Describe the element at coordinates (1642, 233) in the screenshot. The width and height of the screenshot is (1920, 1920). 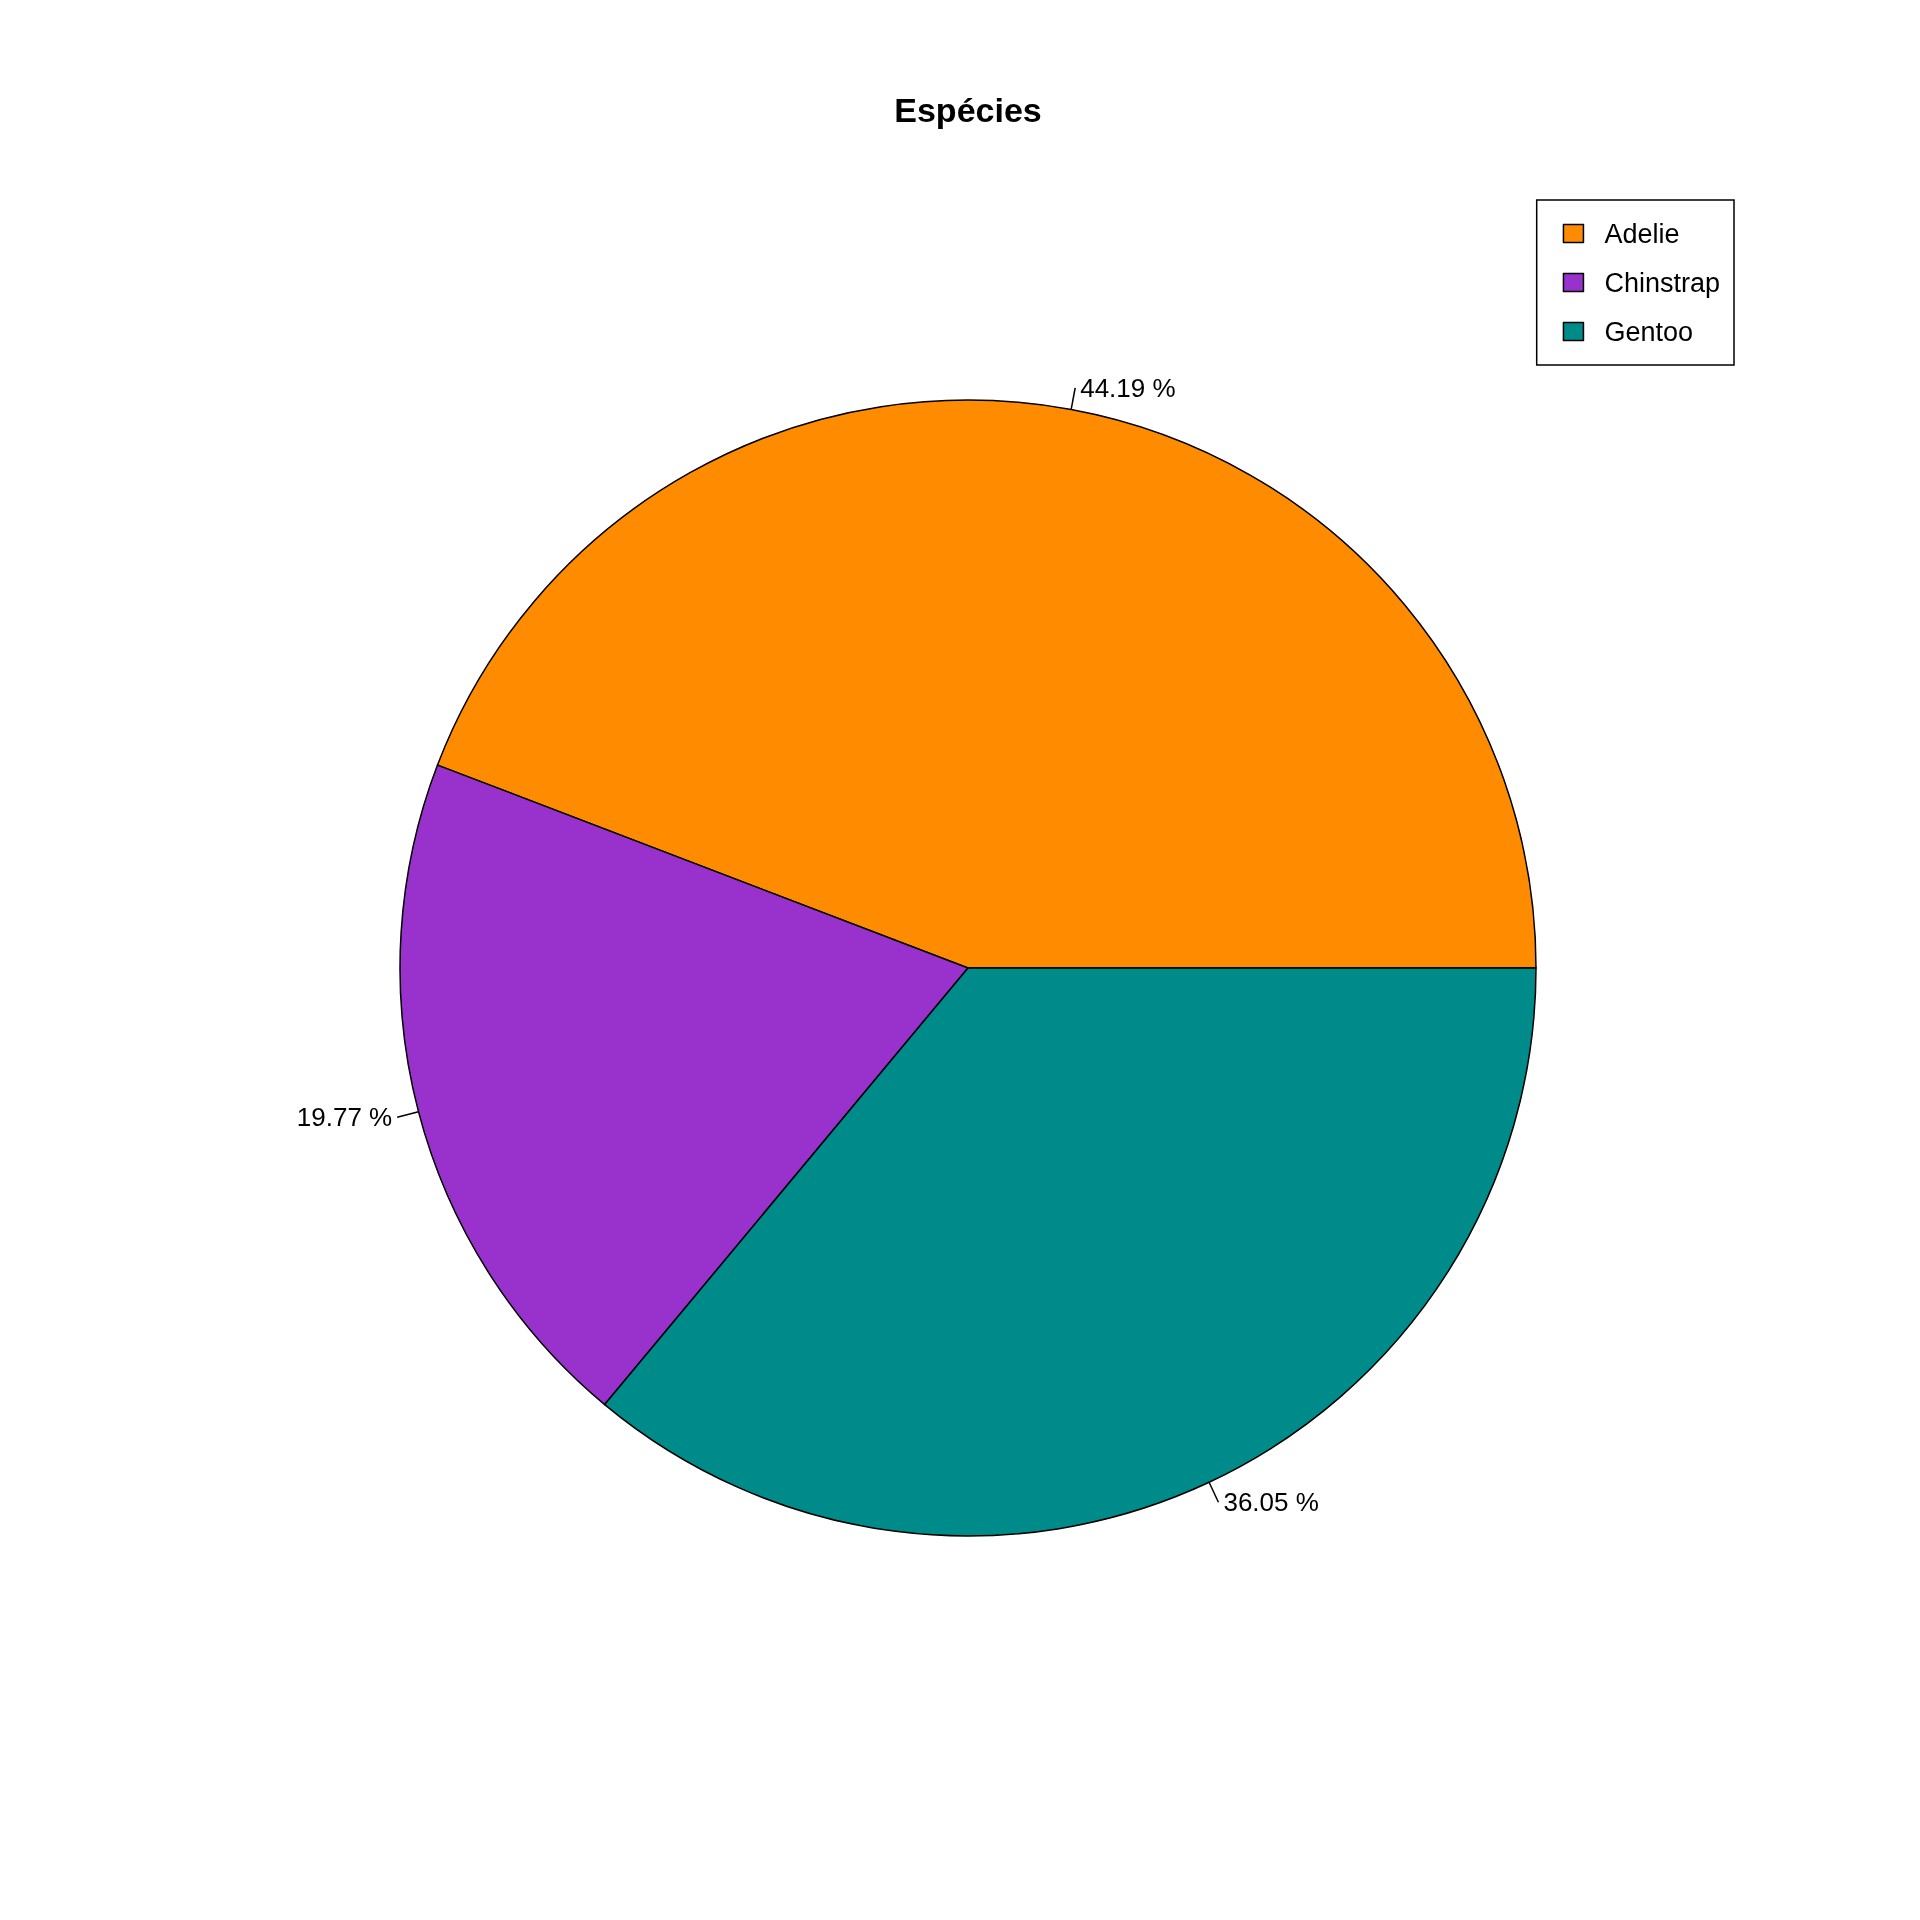
I see `legend-label: Adelie` at that location.